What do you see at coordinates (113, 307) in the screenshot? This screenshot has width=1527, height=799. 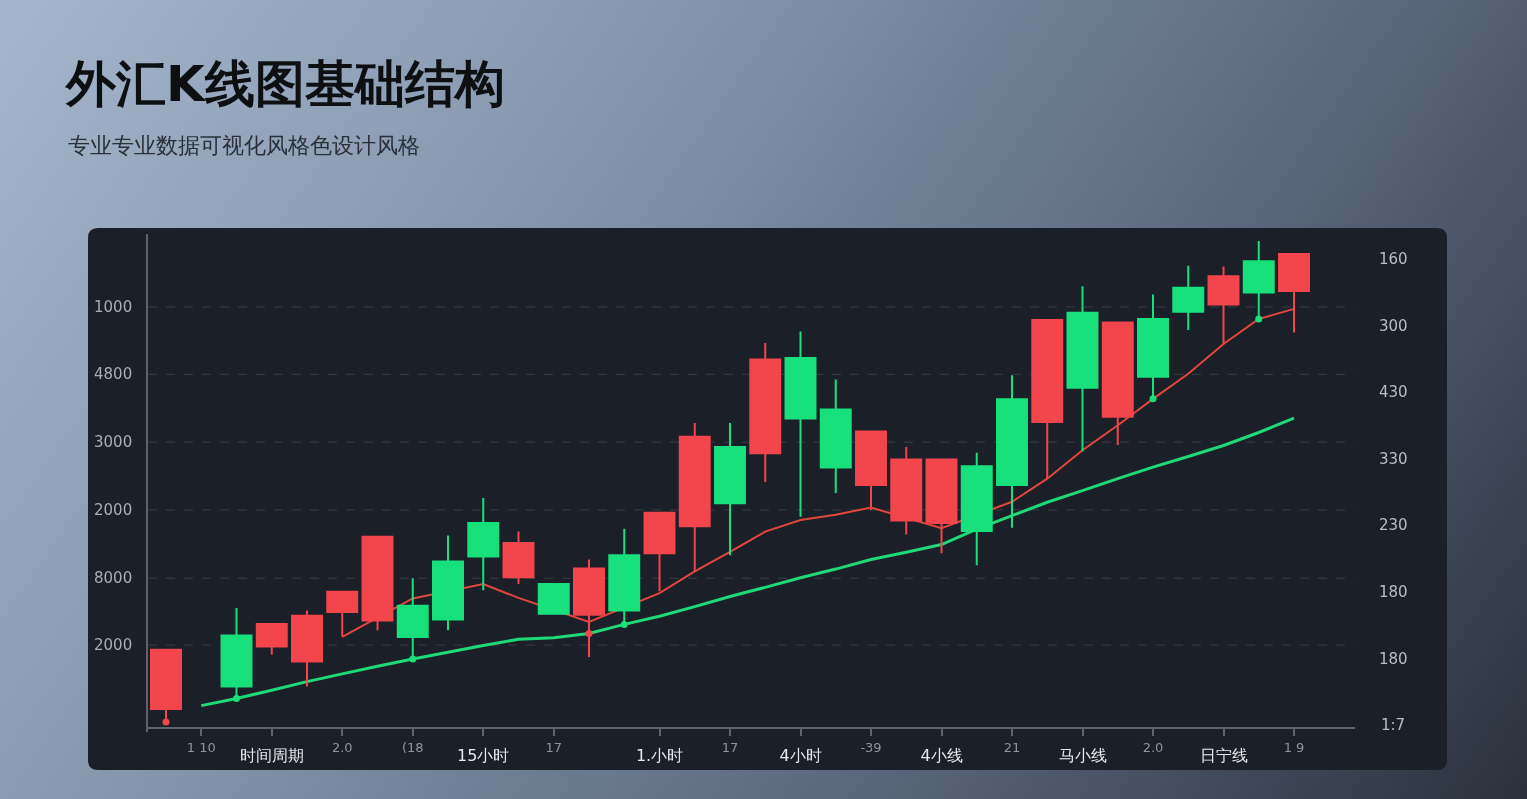 I see `text: 1000` at bounding box center [113, 307].